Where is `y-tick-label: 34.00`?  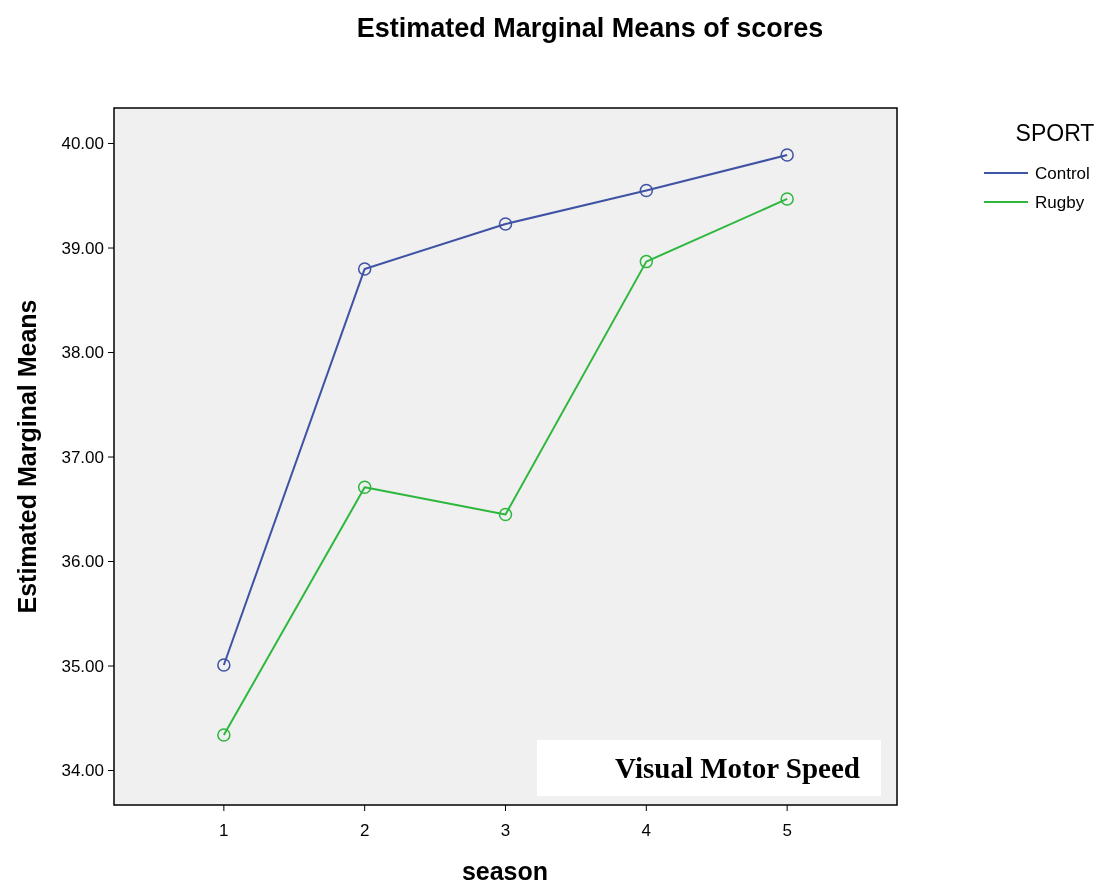 y-tick-label: 34.00 is located at coordinates (82, 771).